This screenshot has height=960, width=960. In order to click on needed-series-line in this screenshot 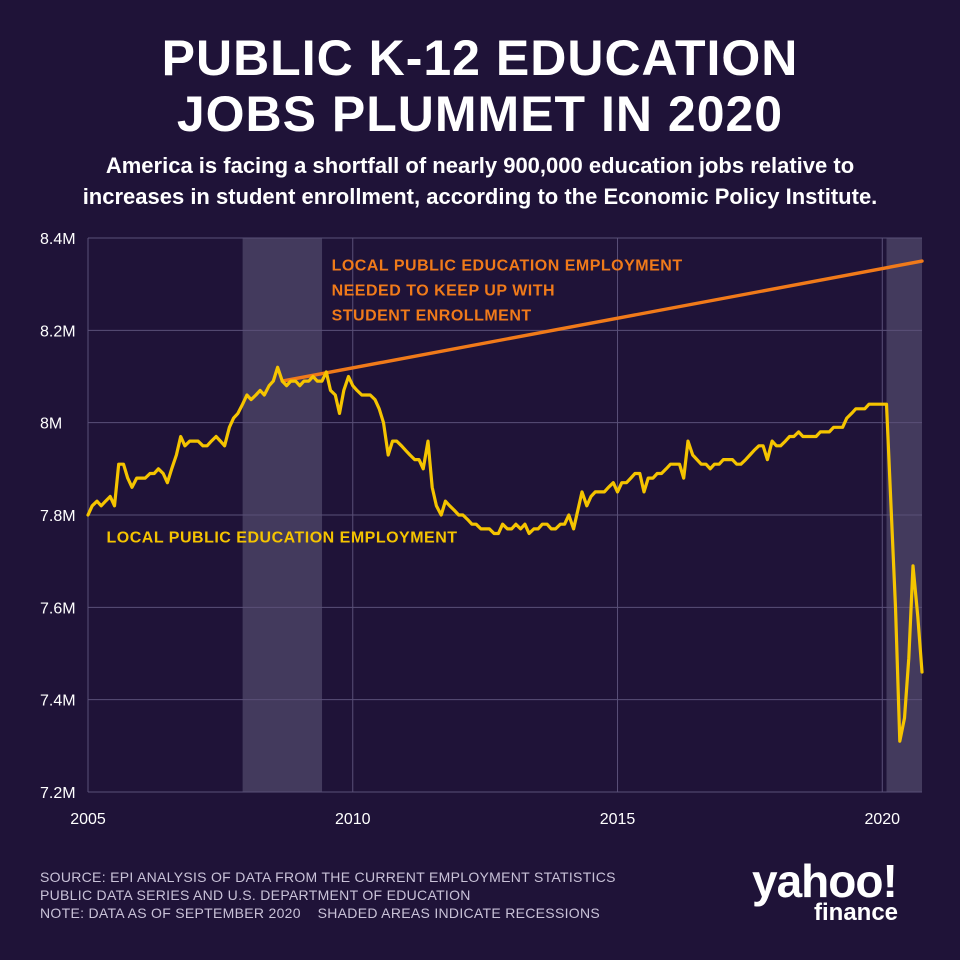, I will do `click(602, 321)`.